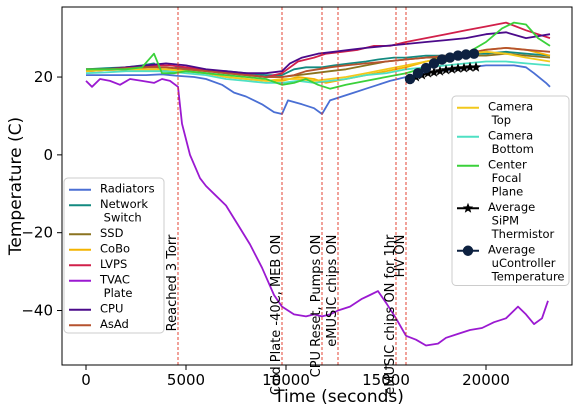  What do you see at coordinates (112, 233) in the screenshot?
I see `legend-label-ssd: SSD` at bounding box center [112, 233].